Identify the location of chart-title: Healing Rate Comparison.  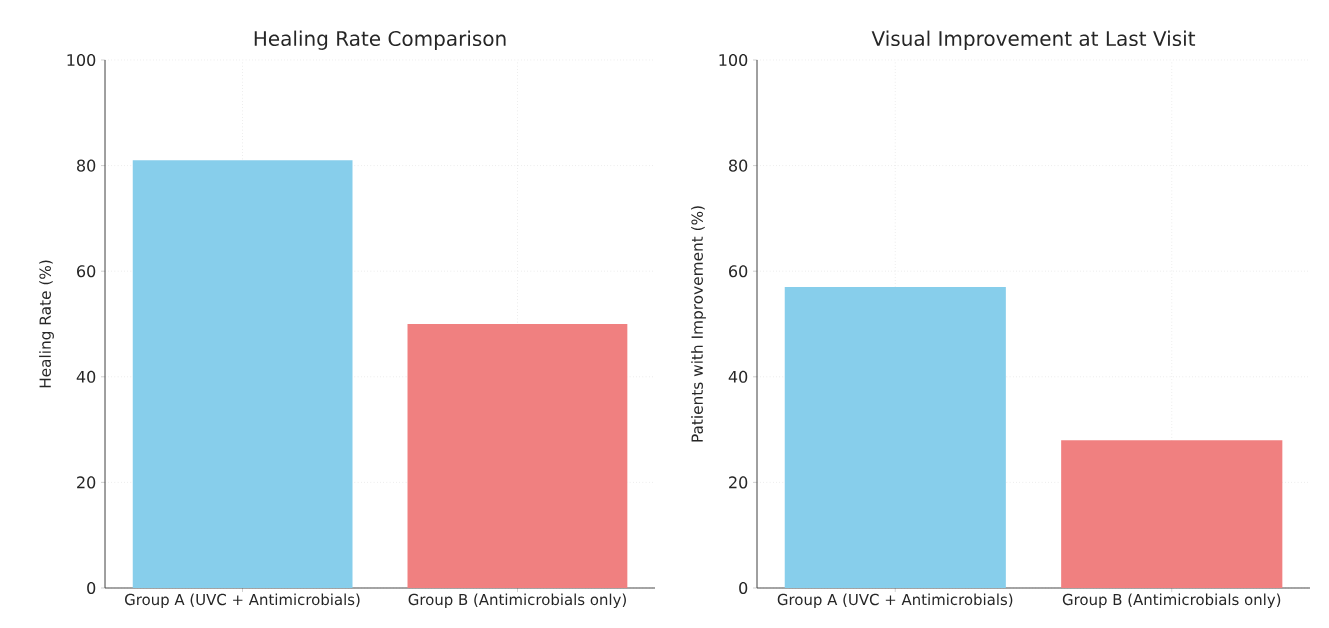
(380, 40).